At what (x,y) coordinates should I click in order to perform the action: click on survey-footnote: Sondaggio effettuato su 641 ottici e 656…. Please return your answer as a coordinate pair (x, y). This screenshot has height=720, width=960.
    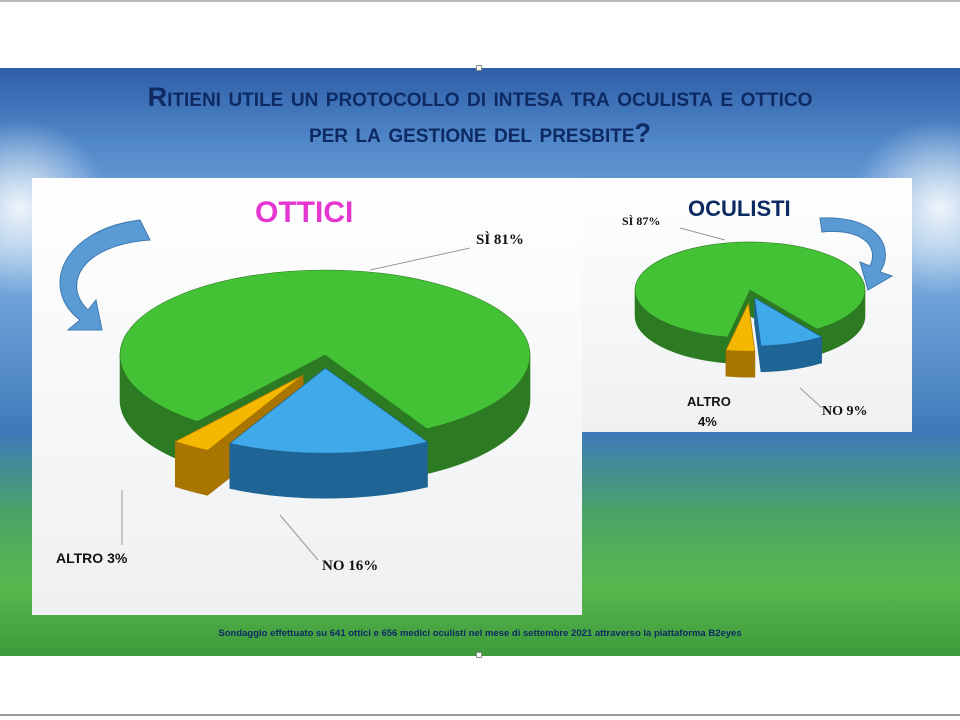
    Looking at the image, I should click on (480, 633).